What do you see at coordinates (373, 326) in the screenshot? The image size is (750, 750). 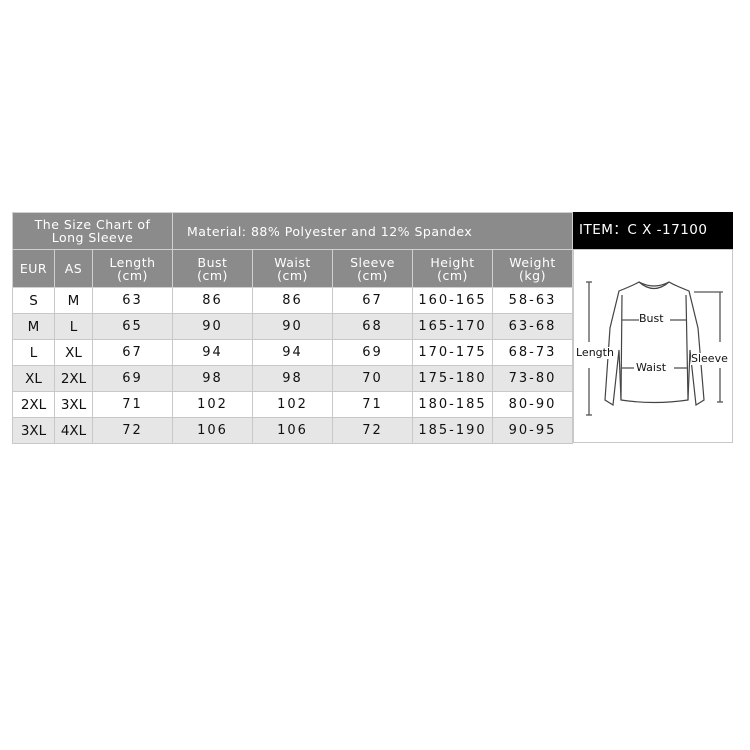 I see `table-cell: 68` at bounding box center [373, 326].